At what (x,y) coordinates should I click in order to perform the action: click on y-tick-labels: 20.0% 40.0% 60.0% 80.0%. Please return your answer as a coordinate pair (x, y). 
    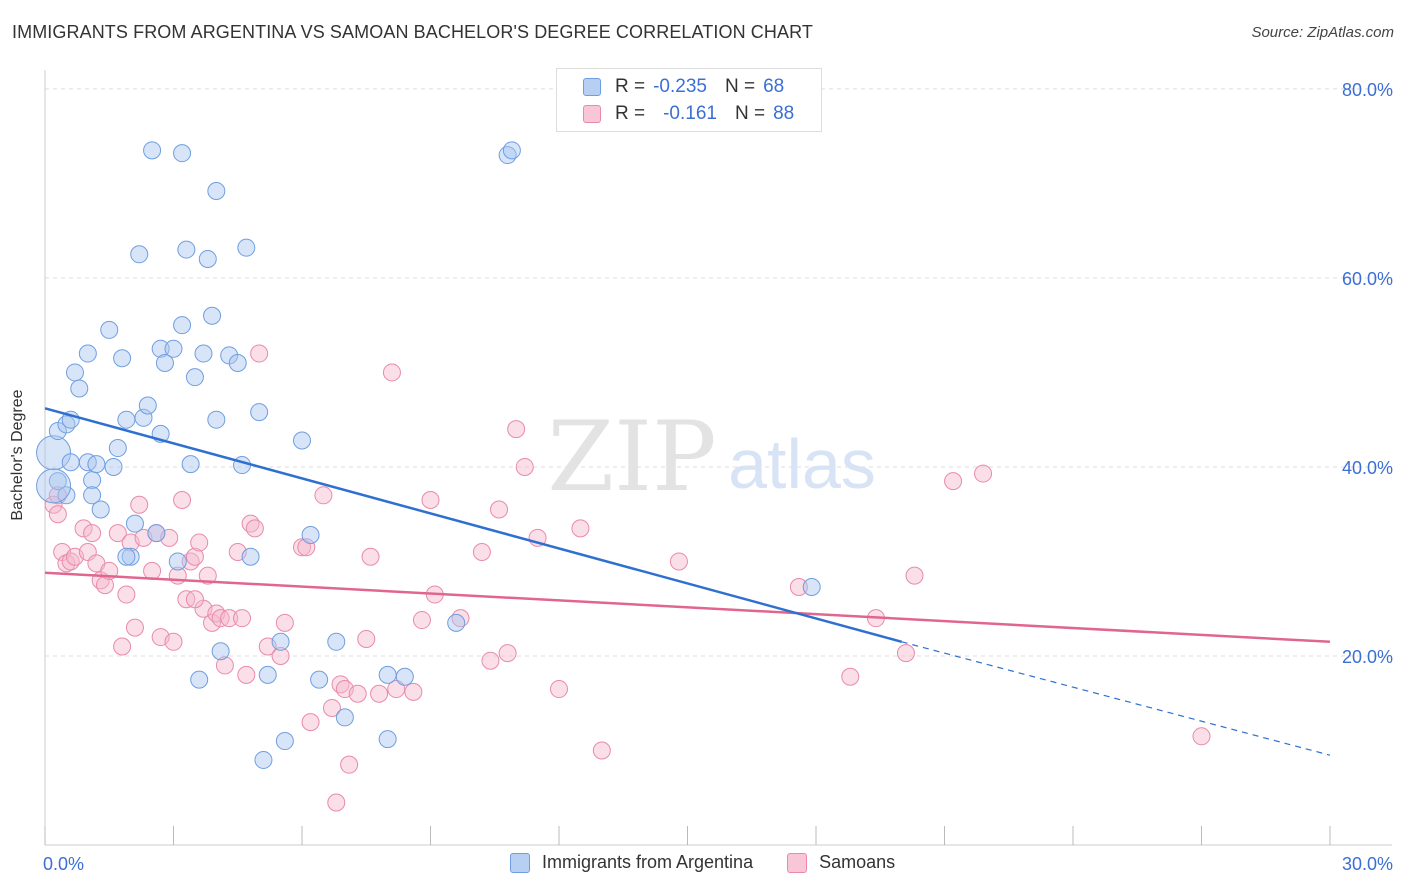
    Looking at the image, I should click on (1367, 373).